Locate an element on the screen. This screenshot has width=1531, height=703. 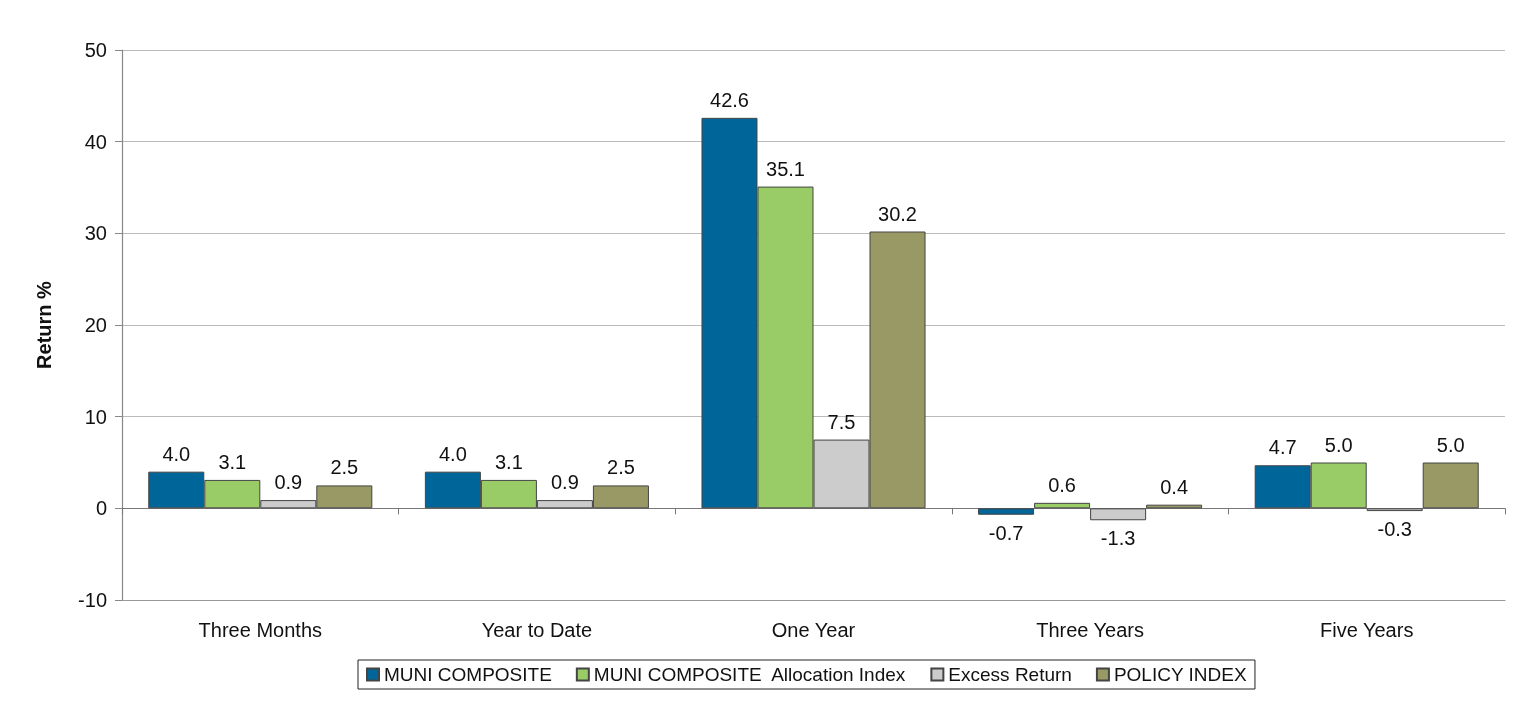
data-label: 0.6 is located at coordinates (1062, 484).